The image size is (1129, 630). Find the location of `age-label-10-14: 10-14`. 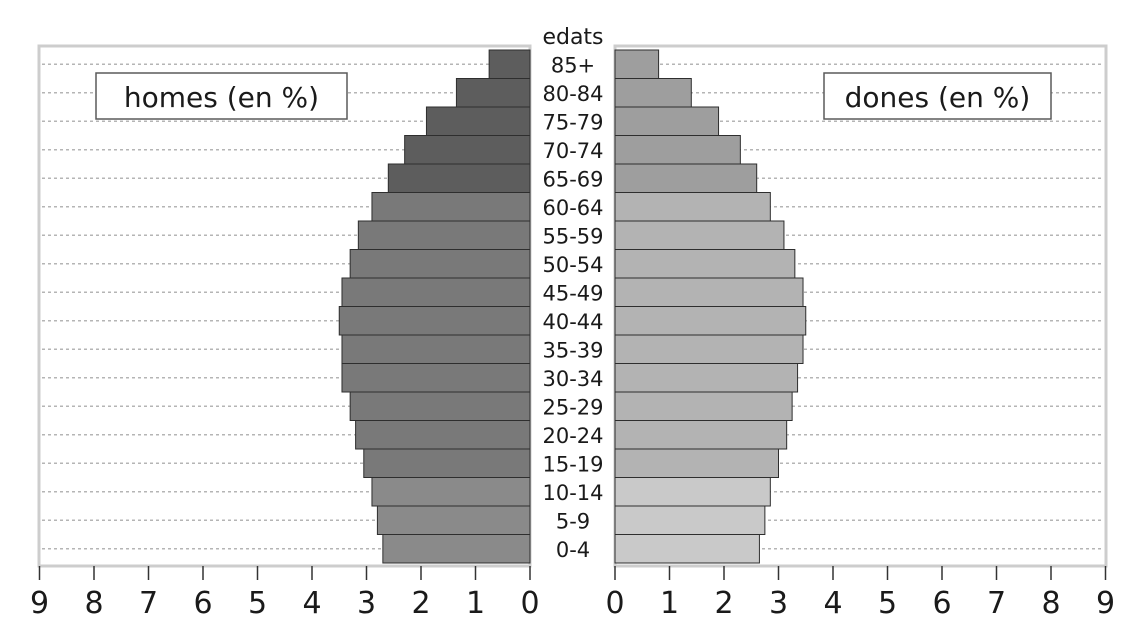

age-label-10-14: 10-14 is located at coordinates (572, 493).